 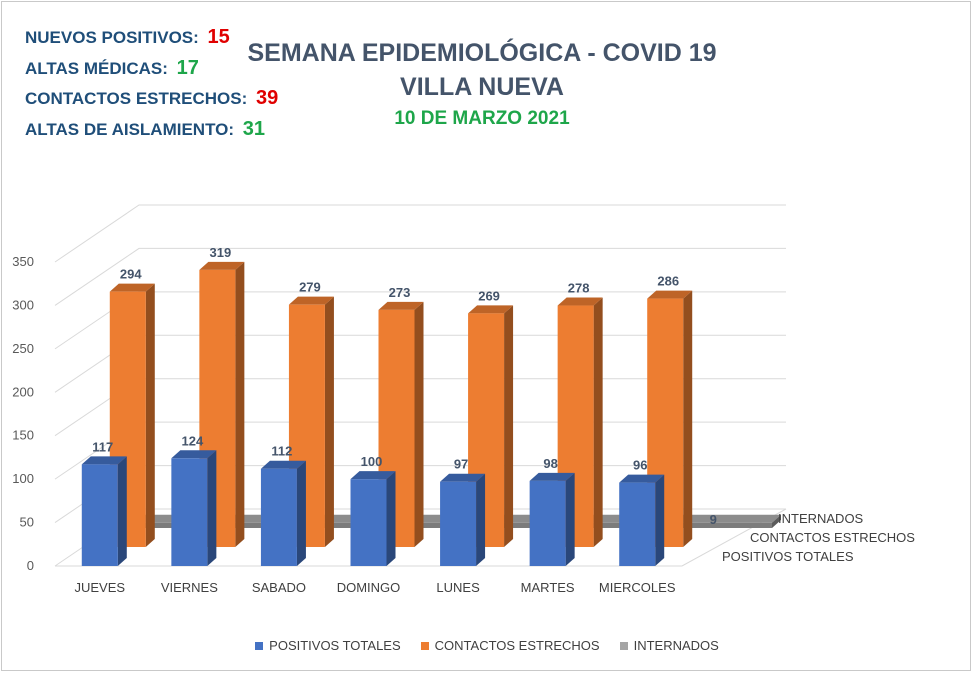 I want to click on legend-label: CONTACTOS ESTRECHOS, so click(x=517, y=645).